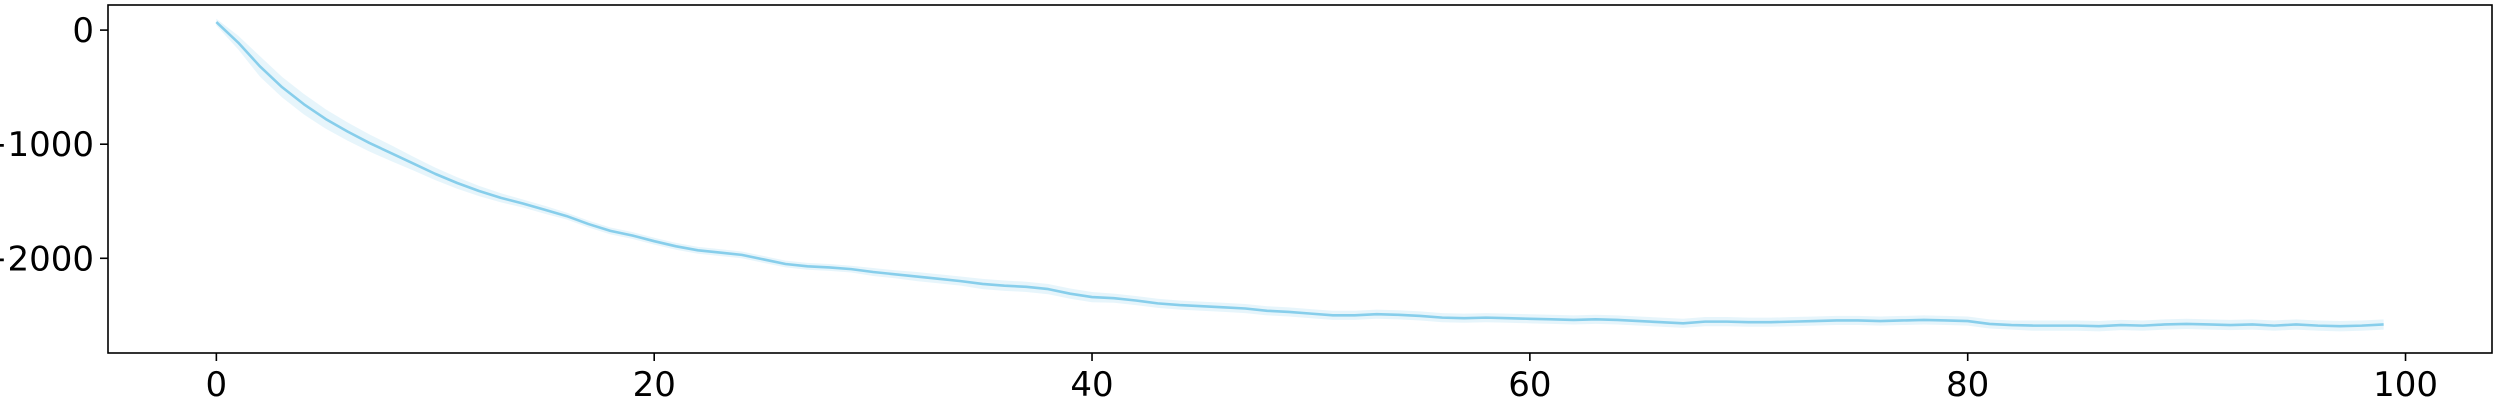 The image size is (2500, 400). What do you see at coordinates (1322, 376) in the screenshot?
I see `x-axis: 0 20 40 60 80 100` at bounding box center [1322, 376].